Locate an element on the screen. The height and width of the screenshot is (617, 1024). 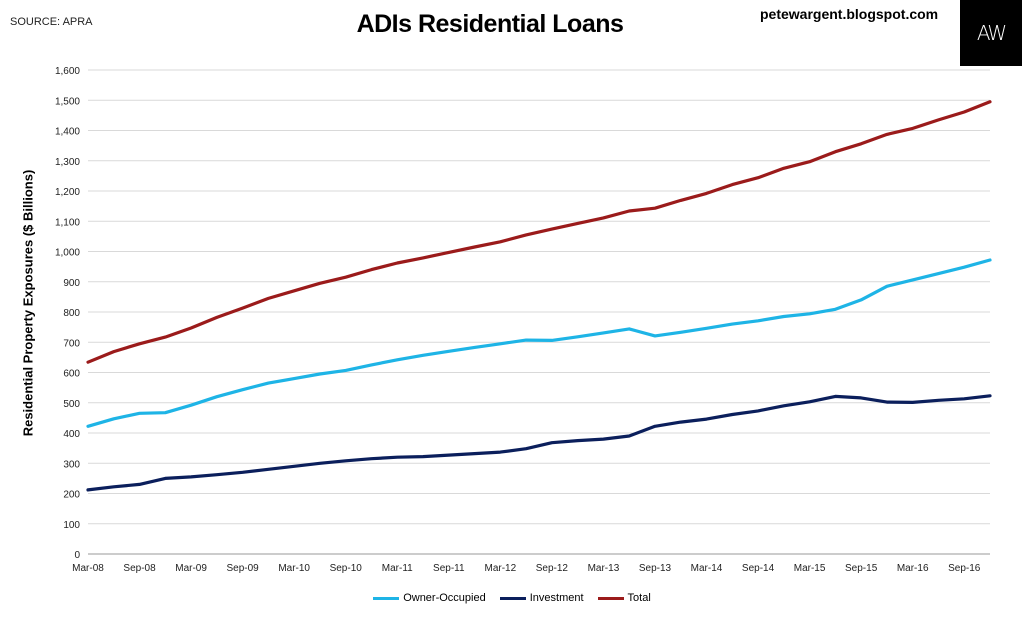
y-tick-label: 1,400 is located at coordinates (67, 132).